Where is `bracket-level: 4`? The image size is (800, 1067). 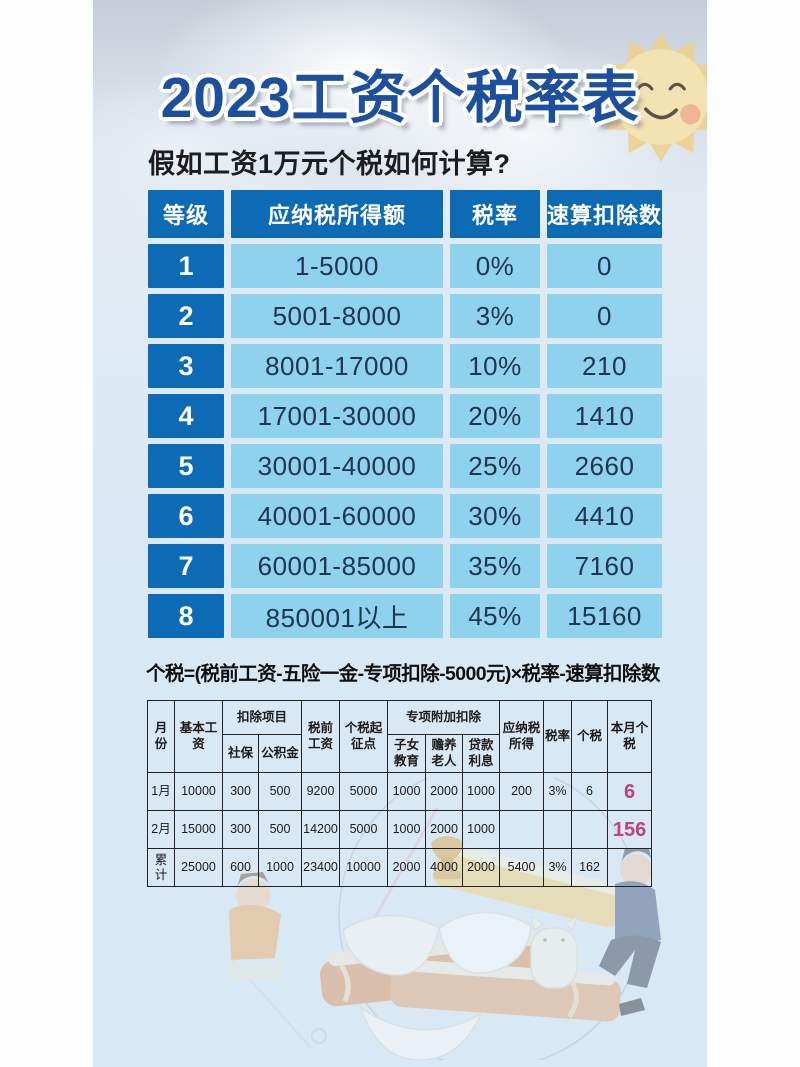
bracket-level: 4 is located at coordinates (186, 416).